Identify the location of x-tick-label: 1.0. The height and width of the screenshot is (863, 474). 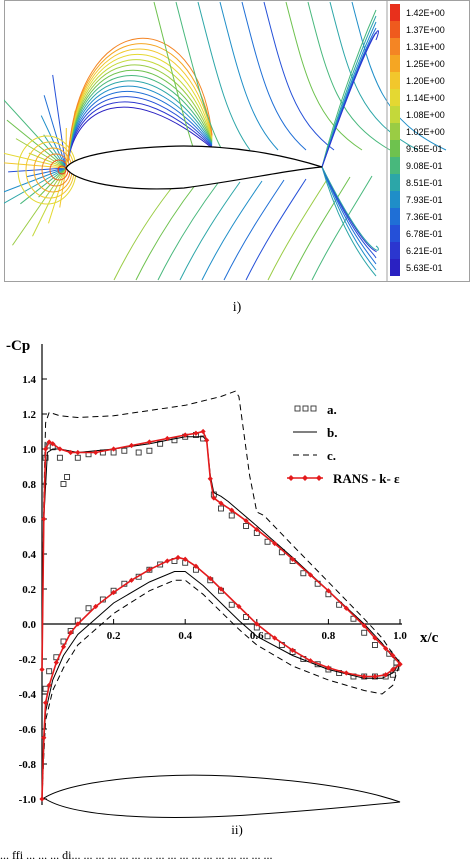
(400, 636).